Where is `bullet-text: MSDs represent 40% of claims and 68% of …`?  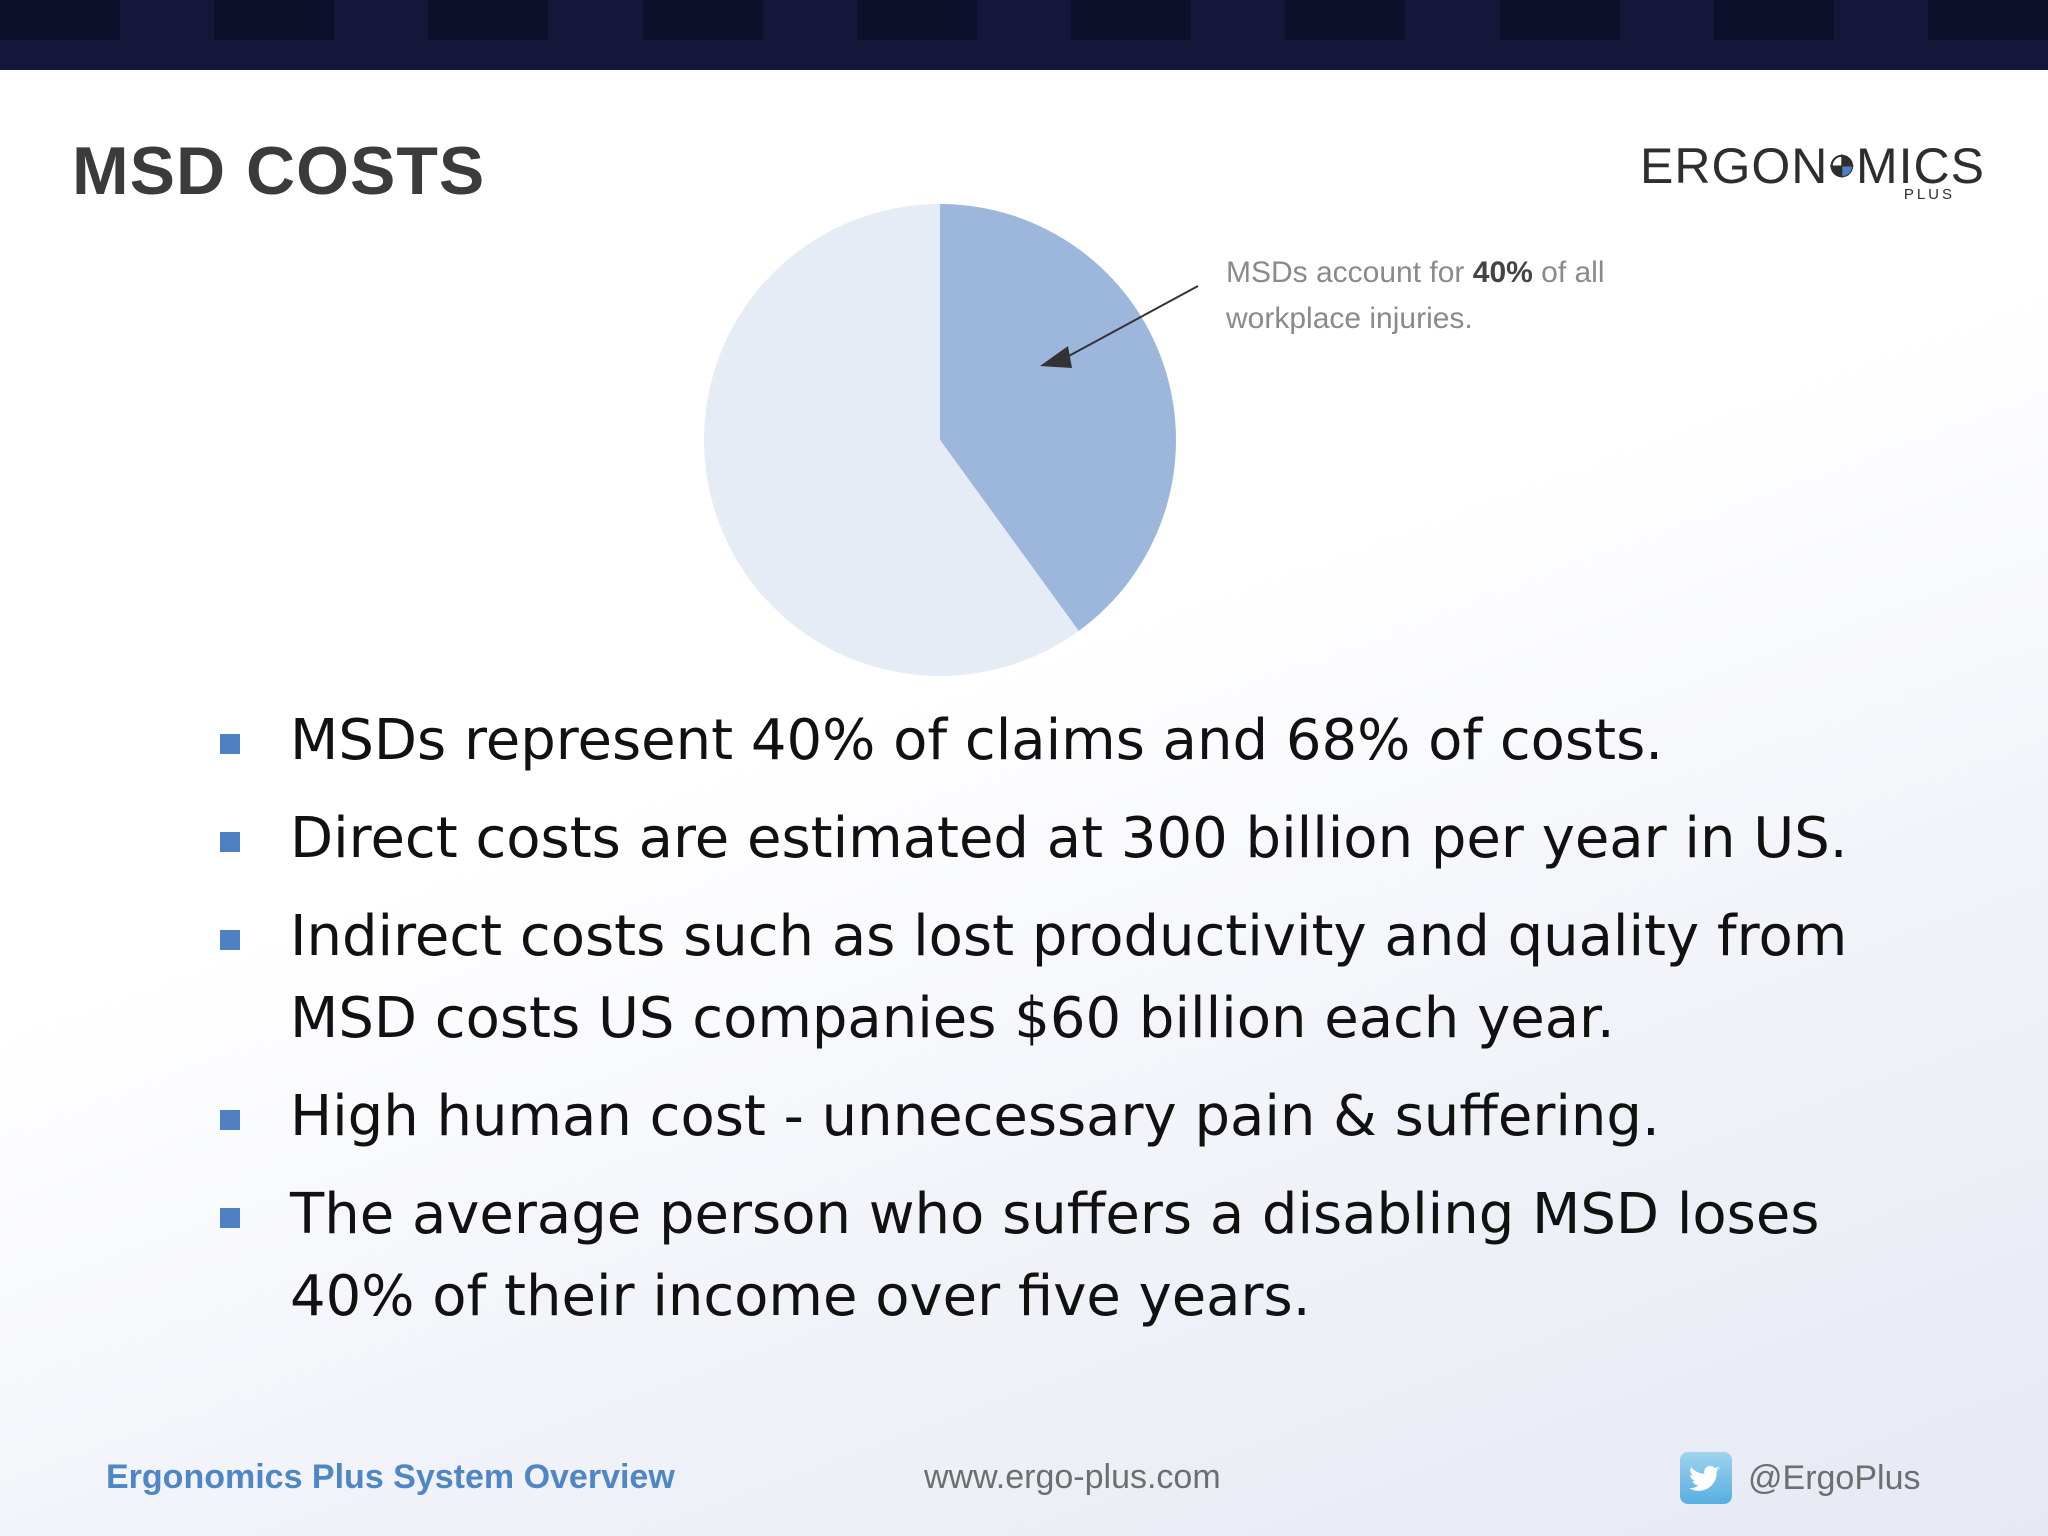 bullet-text: MSDs represent 40% of claims and 68% of … is located at coordinates (977, 740).